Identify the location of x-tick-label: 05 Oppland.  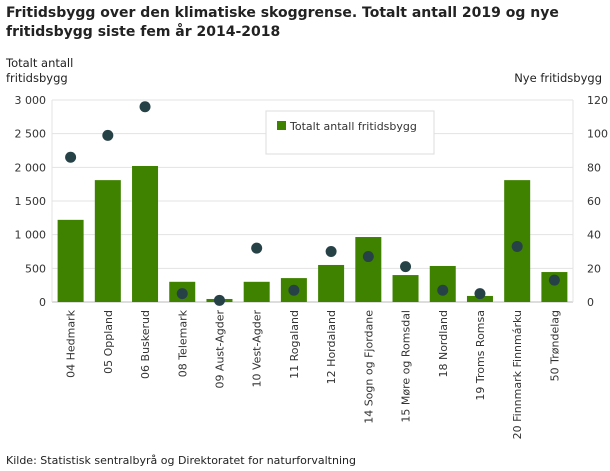
(108, 342).